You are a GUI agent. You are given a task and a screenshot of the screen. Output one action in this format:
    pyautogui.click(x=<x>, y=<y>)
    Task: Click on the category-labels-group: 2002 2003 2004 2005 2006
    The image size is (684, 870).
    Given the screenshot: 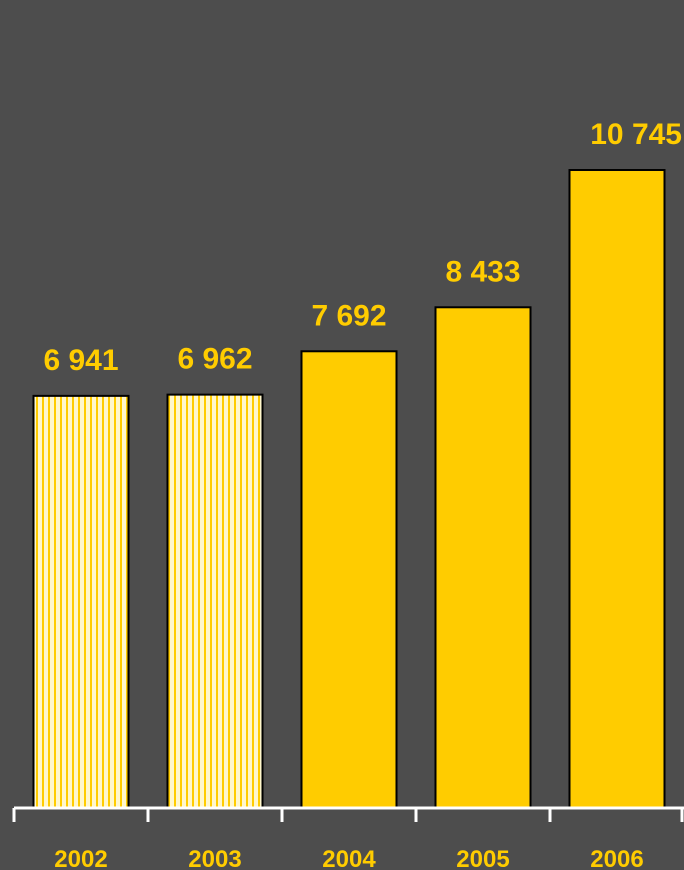 What is the action you would take?
    pyautogui.click(x=348, y=858)
    